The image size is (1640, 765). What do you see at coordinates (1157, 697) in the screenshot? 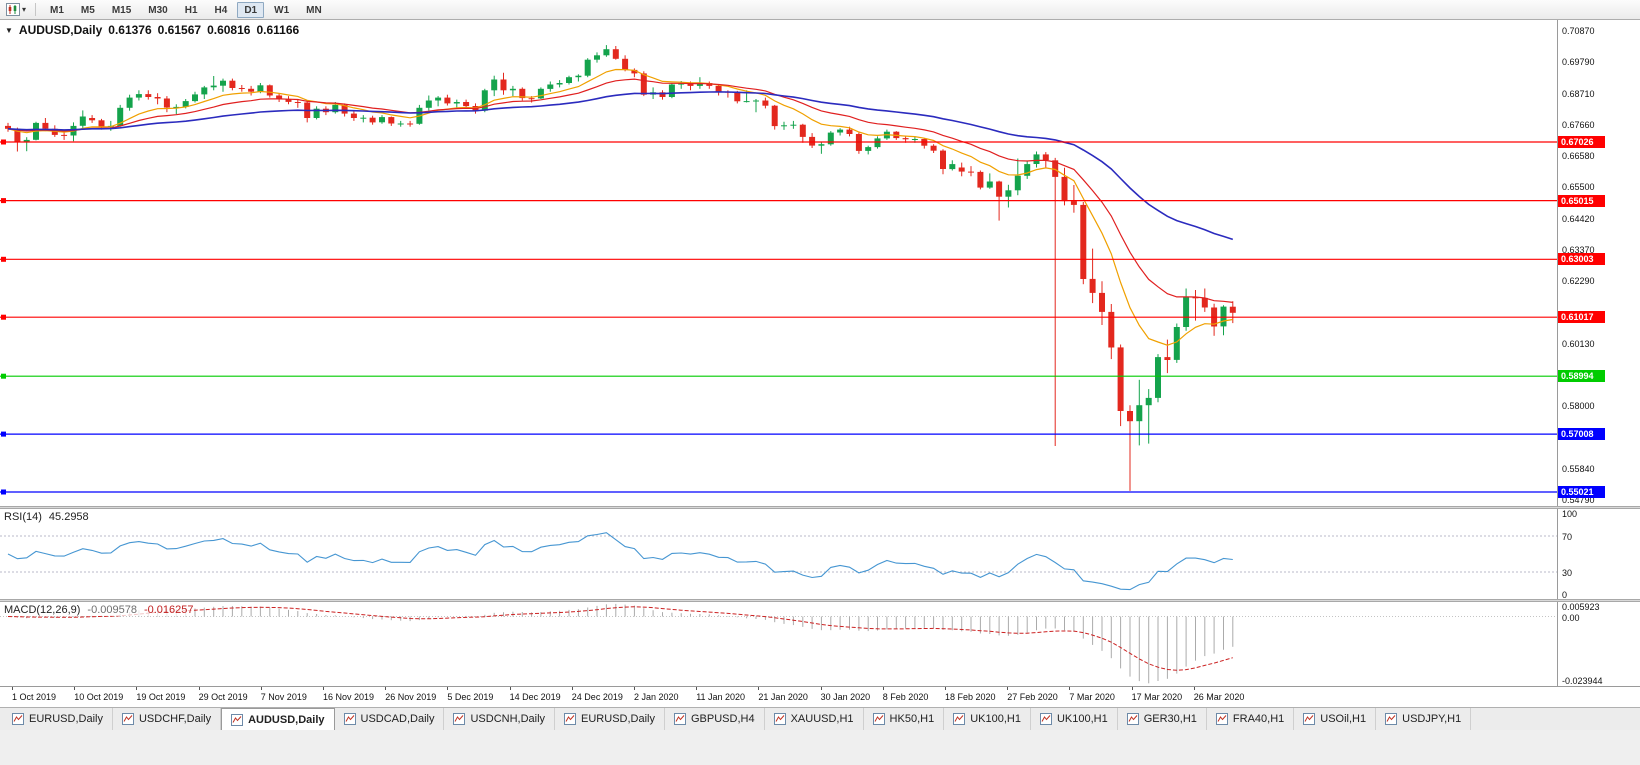
I see `date-axis-label: 17 Mar 2020` at bounding box center [1157, 697].